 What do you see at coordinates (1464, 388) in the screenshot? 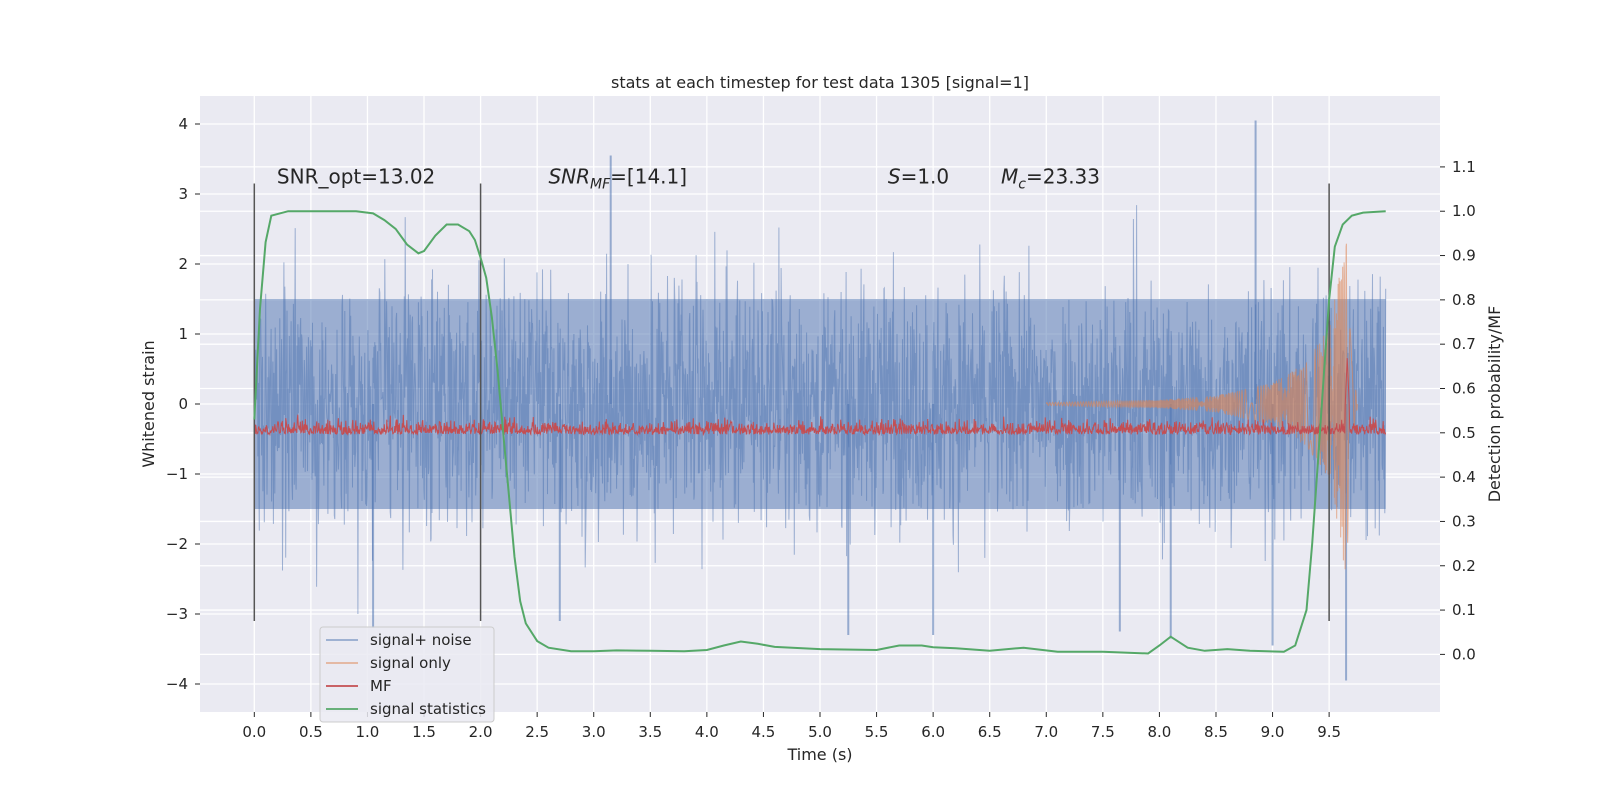
I see `y2-tick-label: 0.6` at bounding box center [1464, 388].